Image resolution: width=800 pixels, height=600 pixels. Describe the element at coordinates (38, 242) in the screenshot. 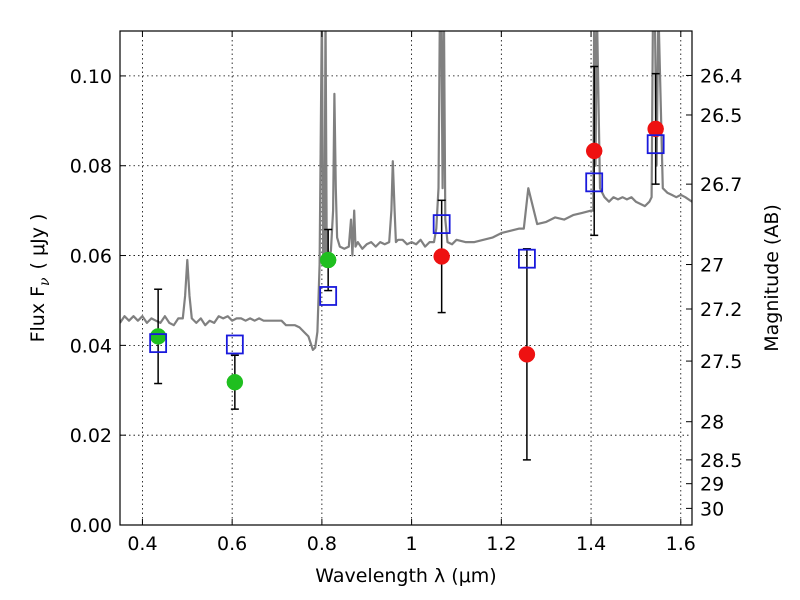

I see `y-axis-label-unit: ( μJy )` at that location.